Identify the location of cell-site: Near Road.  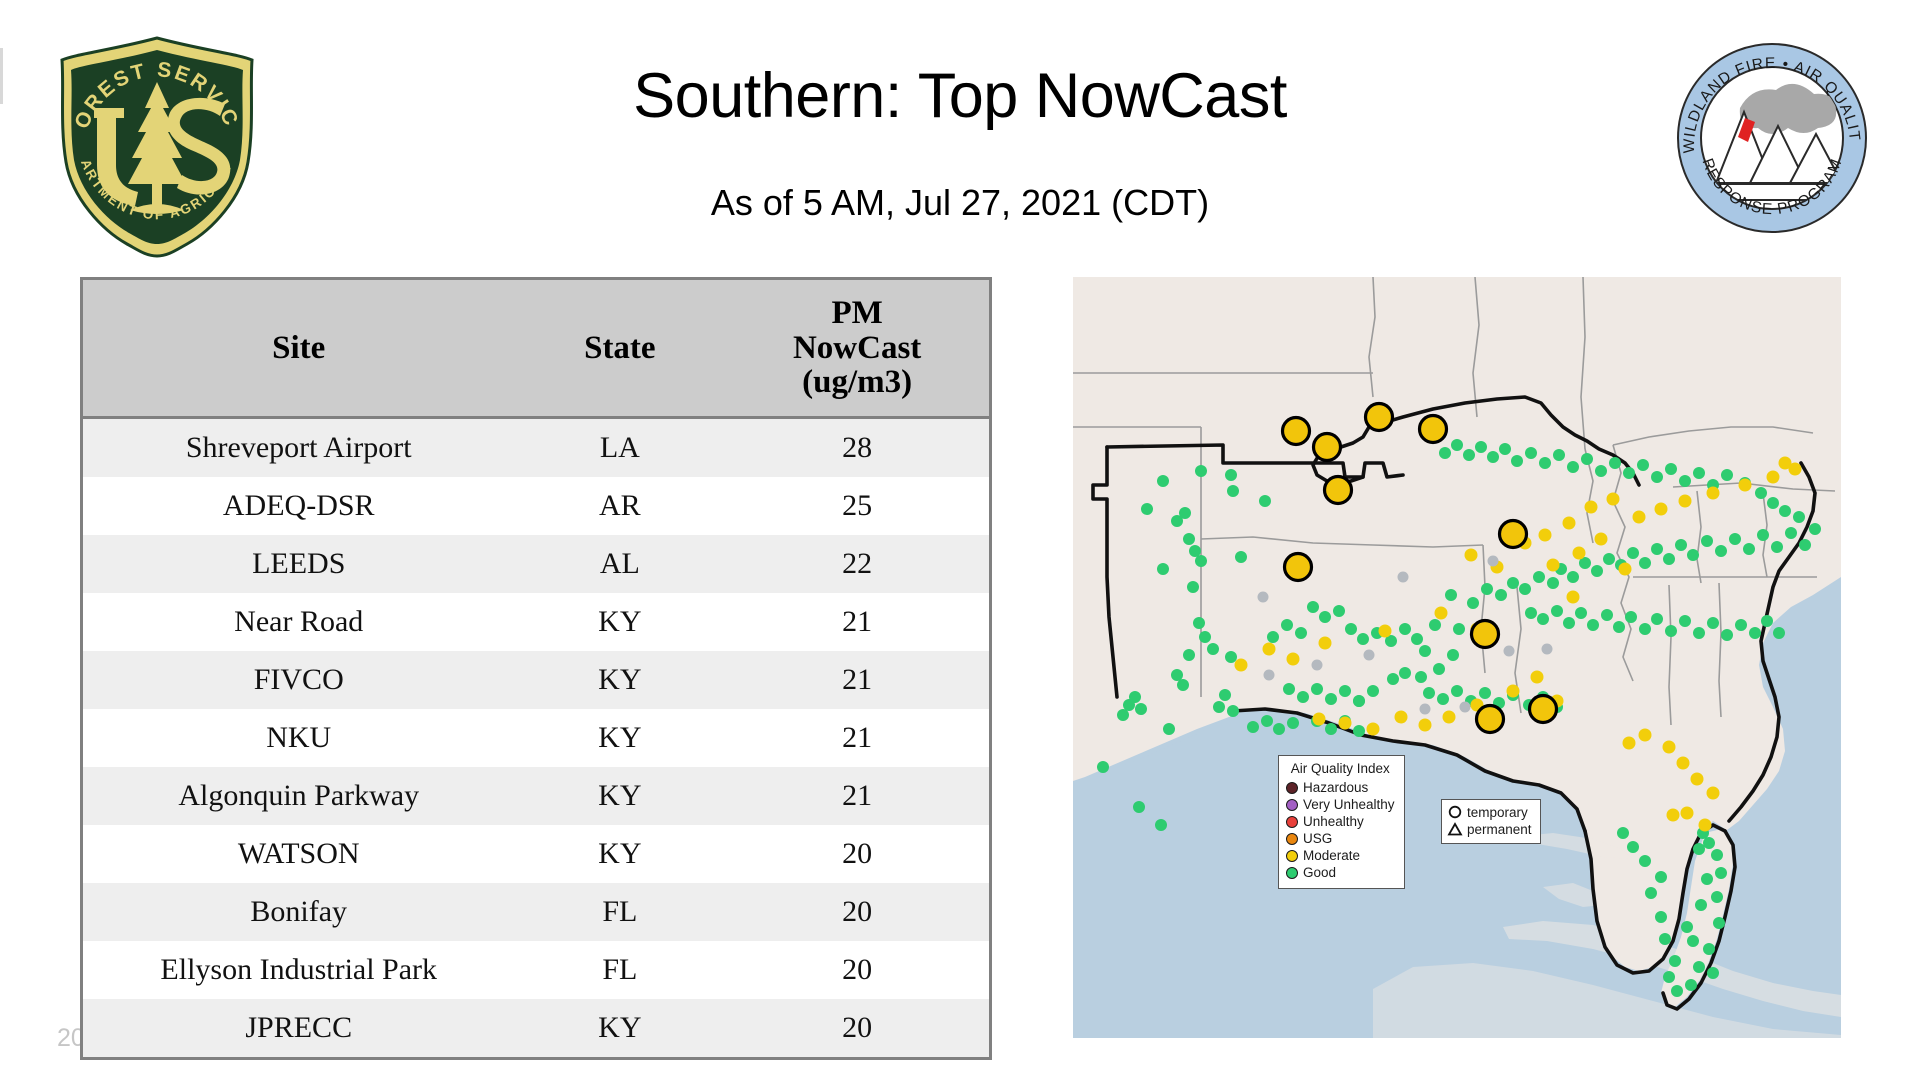
(299, 622).